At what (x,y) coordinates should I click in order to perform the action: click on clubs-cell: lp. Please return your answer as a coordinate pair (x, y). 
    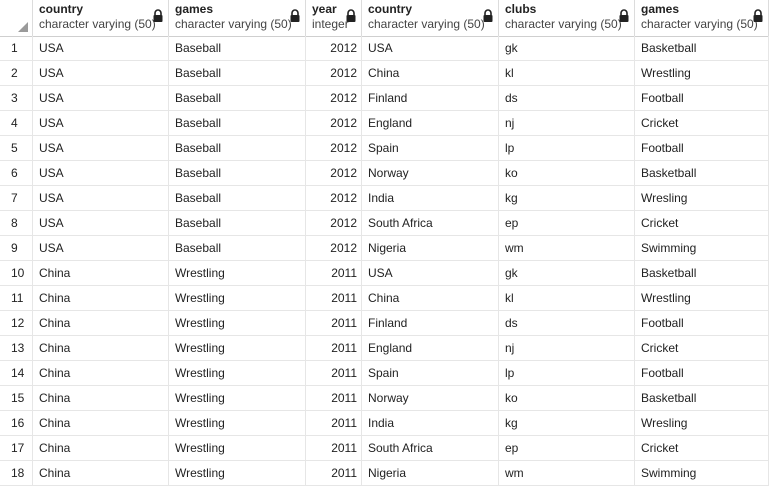
    Looking at the image, I should click on (567, 373).